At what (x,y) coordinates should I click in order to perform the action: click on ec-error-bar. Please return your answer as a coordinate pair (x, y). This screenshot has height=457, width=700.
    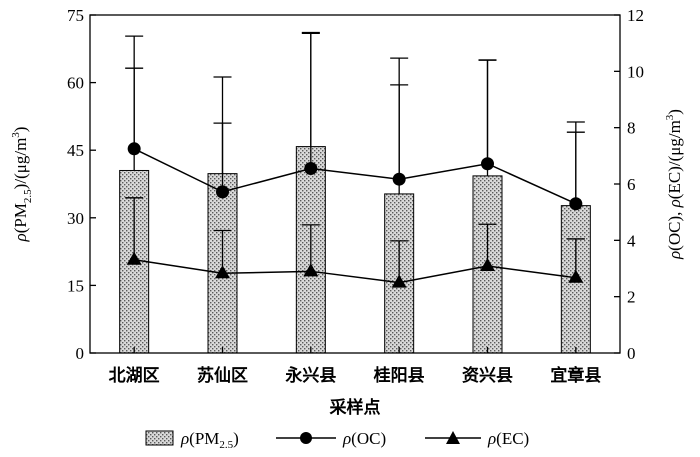
    Looking at the image, I should click on (134, 228).